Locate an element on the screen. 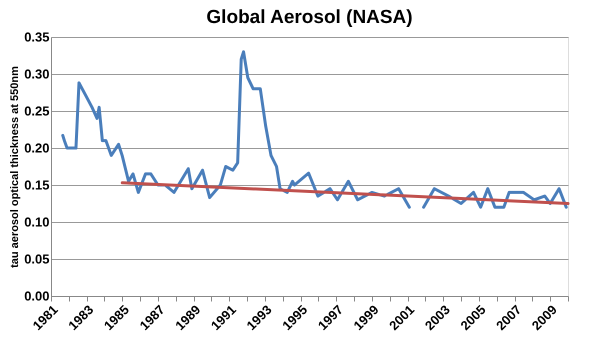 Image resolution: width=600 pixels, height=339 pixels. y-axis-title: tau aerosol optical thickness at 550nm is located at coordinates (15, 167).